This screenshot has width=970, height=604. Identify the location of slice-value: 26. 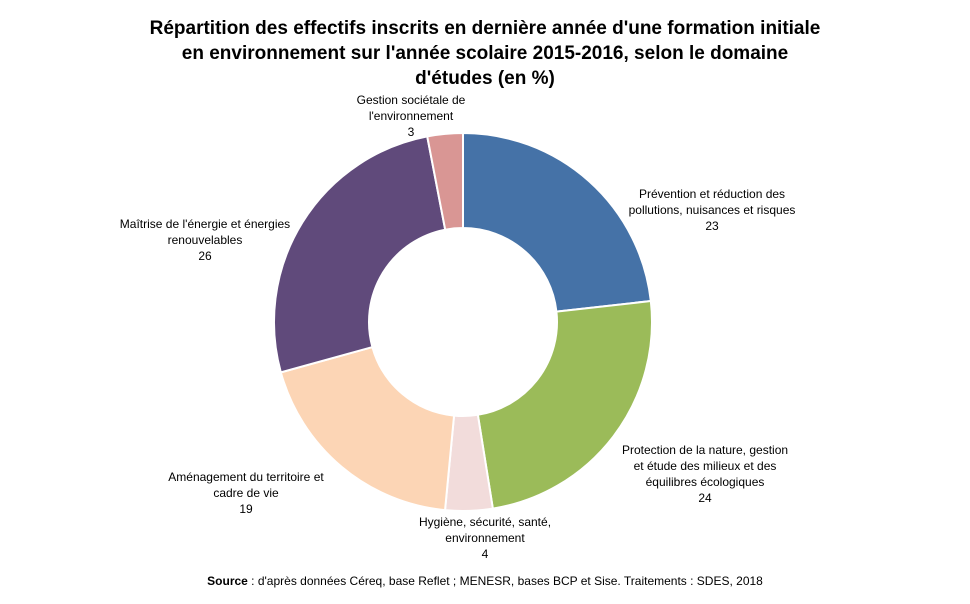
(205, 256).